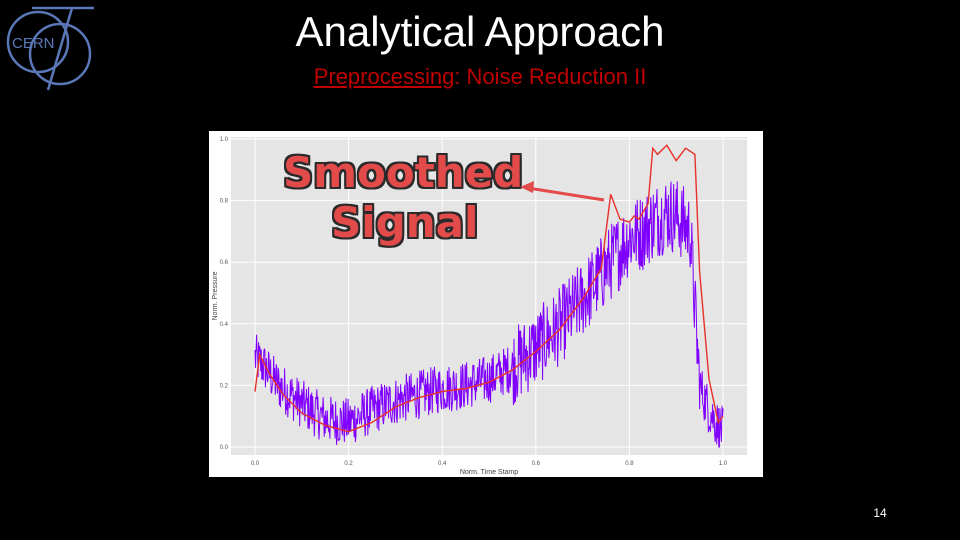  What do you see at coordinates (215, 295) in the screenshot?
I see `y-axis-label: Norm. Pressure` at bounding box center [215, 295].